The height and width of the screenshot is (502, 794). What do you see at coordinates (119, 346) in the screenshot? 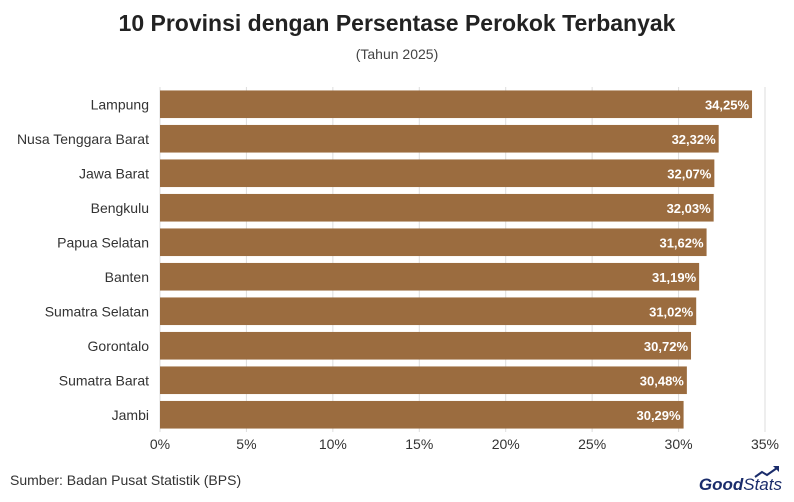
I see `category-label: Gorontalo` at bounding box center [119, 346].